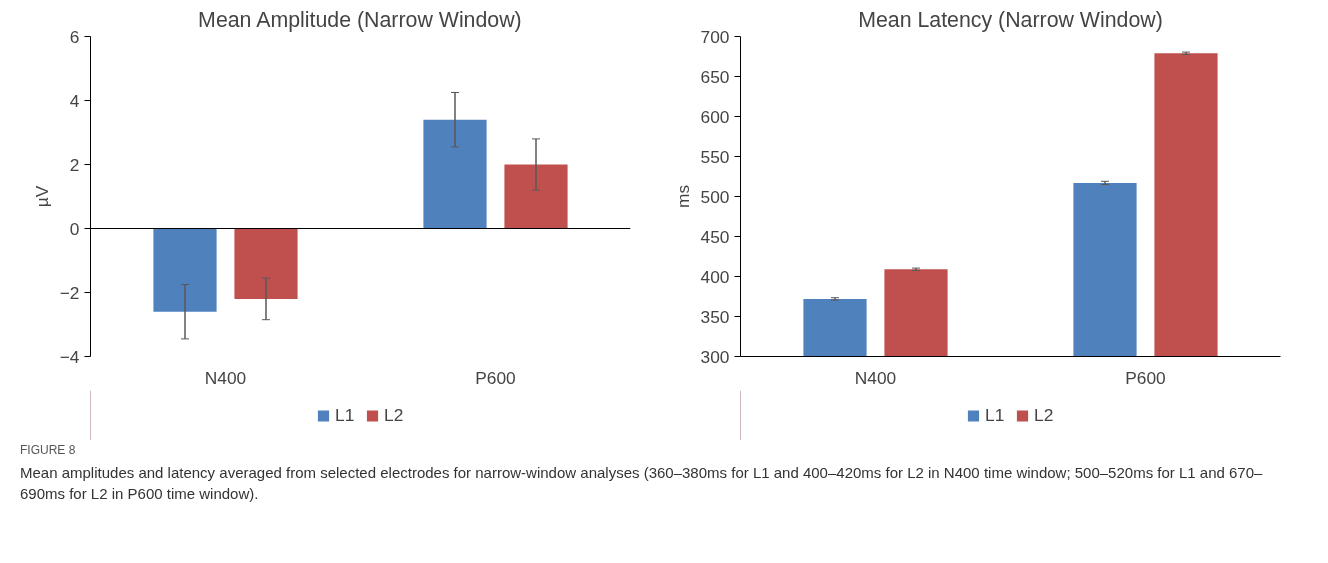 The height and width of the screenshot is (563, 1328). I want to click on y-axis-title: ms, so click(682, 196).